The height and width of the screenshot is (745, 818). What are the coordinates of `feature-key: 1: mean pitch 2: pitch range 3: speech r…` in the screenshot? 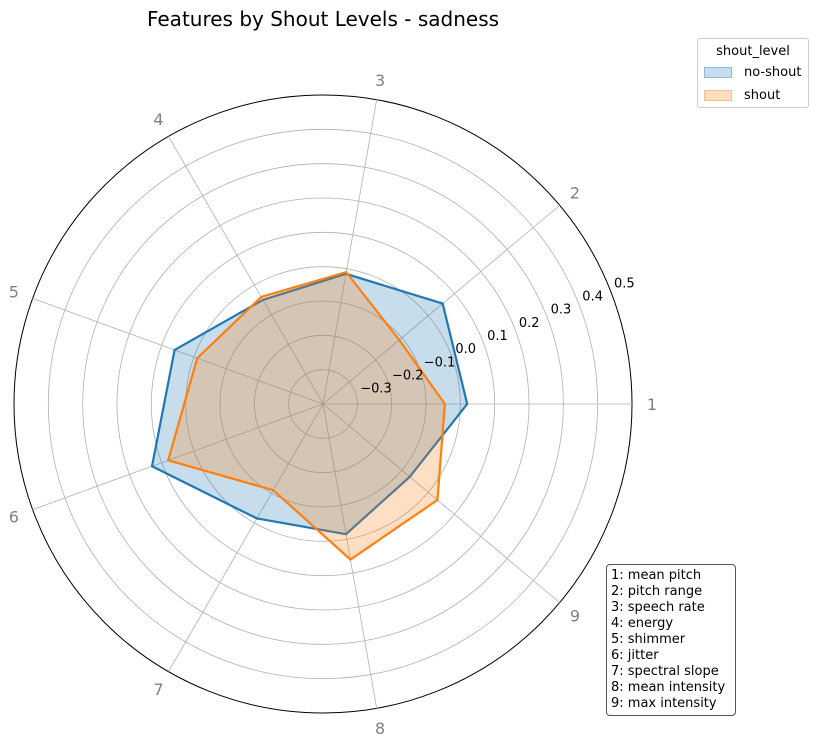 It's located at (671, 640).